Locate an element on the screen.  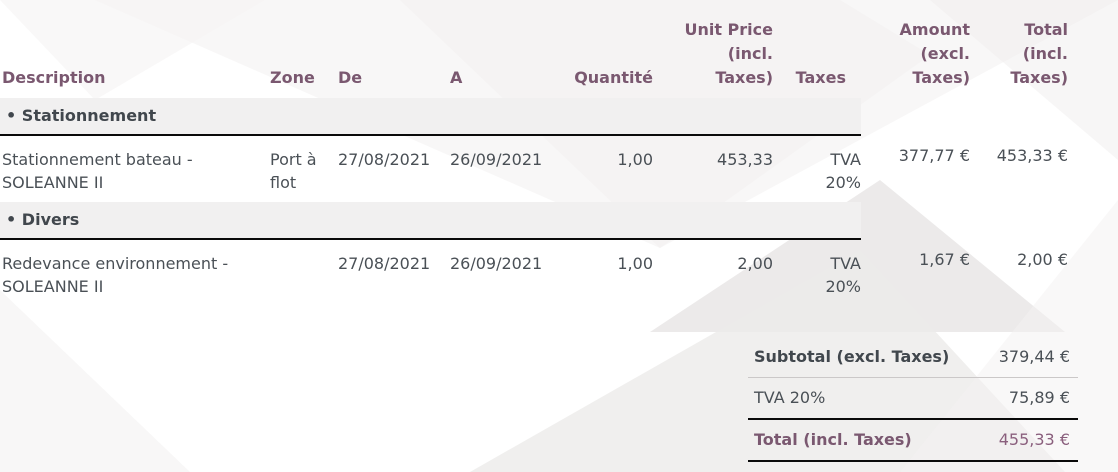
grand-total-row: Total (incl. Taxes) 455,33 € is located at coordinates (913, 440).